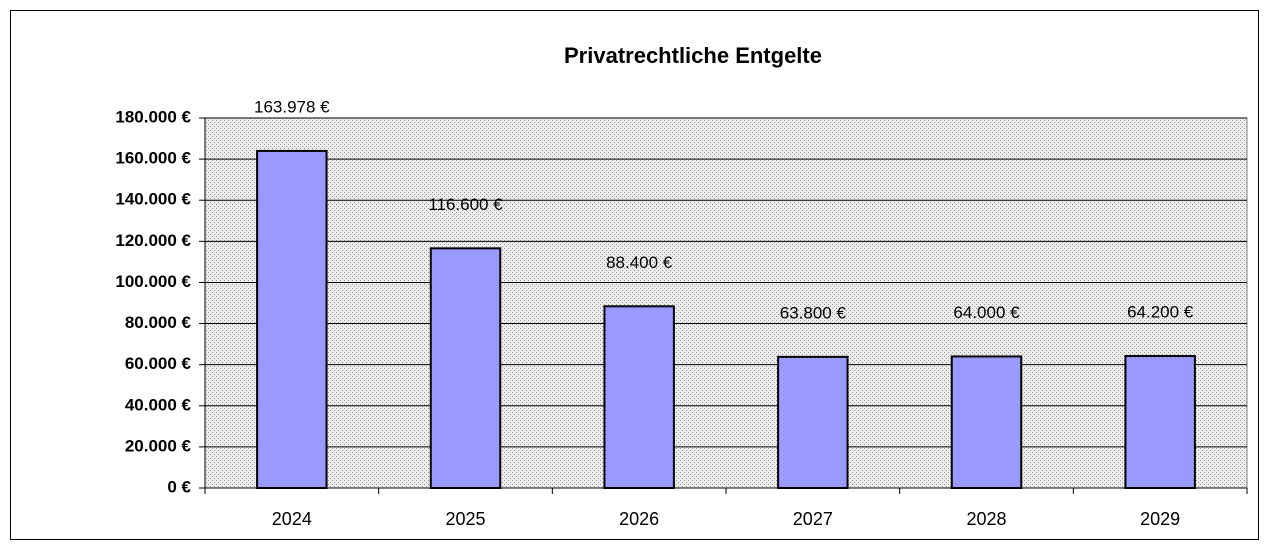 This screenshot has height=556, width=1269. Describe the element at coordinates (158, 363) in the screenshot. I see `y-tick-label: 60.000 €` at that location.